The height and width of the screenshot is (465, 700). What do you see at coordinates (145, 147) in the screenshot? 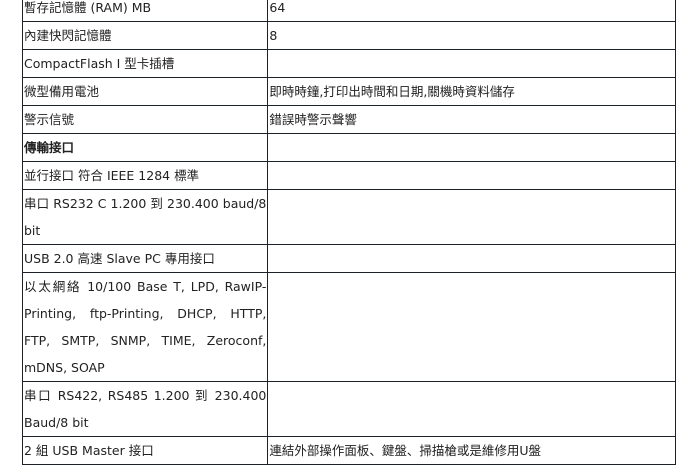
I see `spec-label: 傳輸接口` at bounding box center [145, 147].